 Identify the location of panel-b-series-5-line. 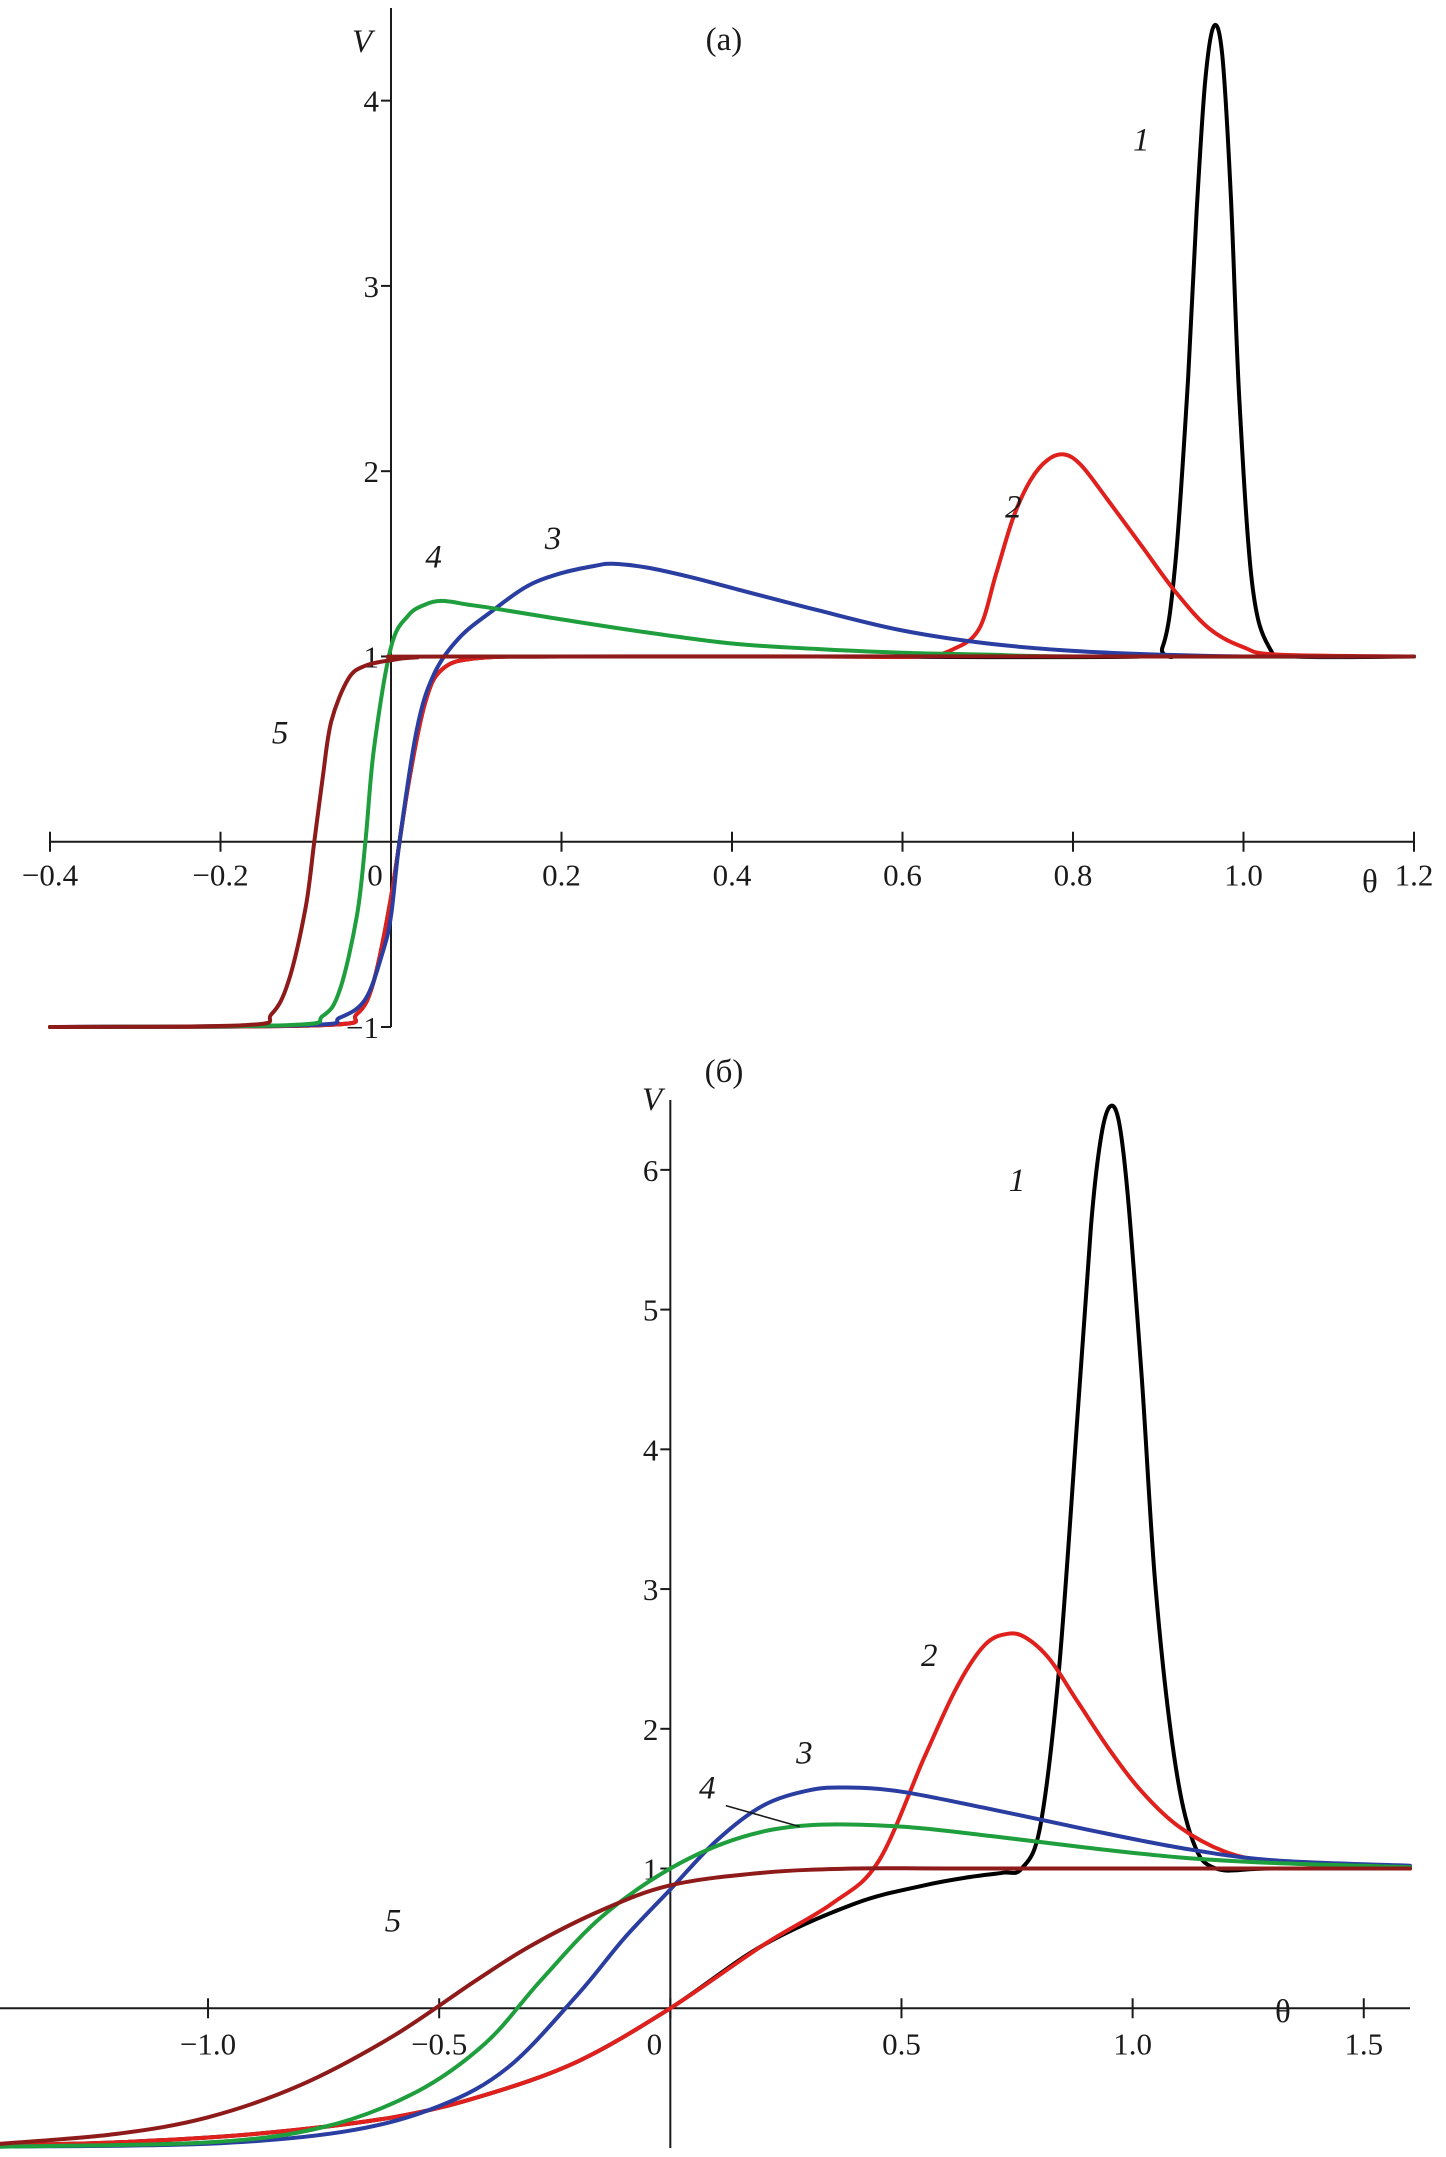
(706, 2006).